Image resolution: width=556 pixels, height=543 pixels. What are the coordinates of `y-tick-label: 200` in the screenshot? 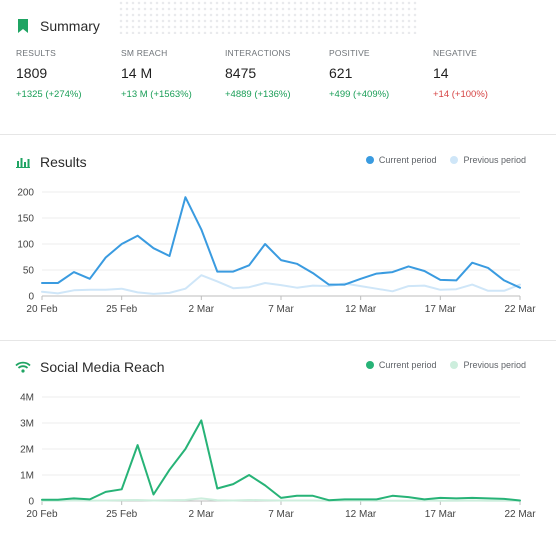 It's located at (25, 193).